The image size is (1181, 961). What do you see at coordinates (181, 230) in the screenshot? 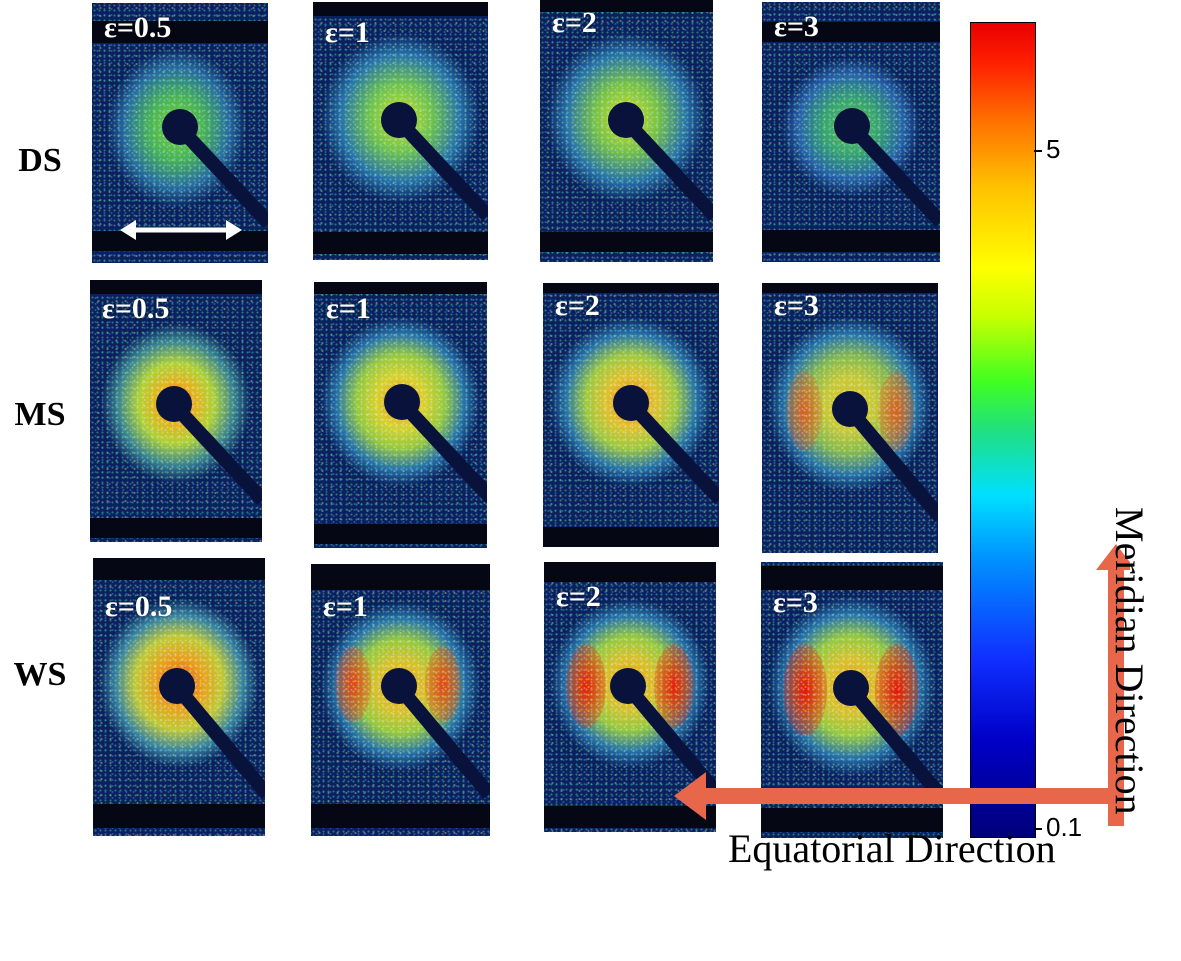
I see `double-arrow-icon` at bounding box center [181, 230].